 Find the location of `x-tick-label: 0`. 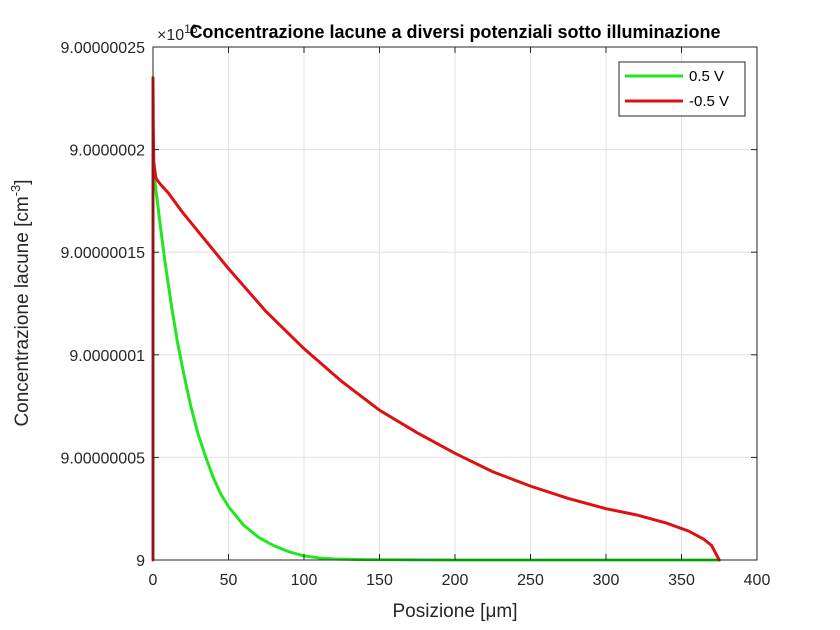

x-tick-label: 0 is located at coordinates (153, 580).